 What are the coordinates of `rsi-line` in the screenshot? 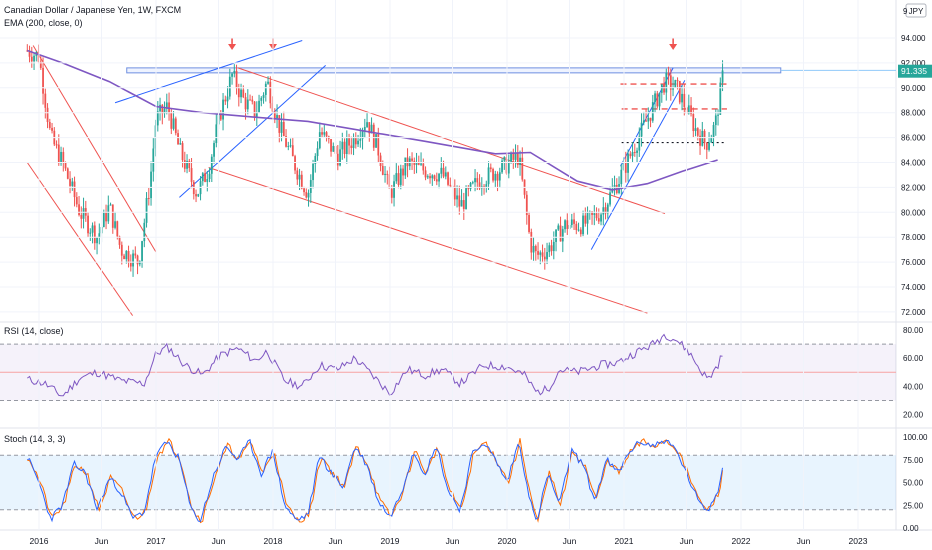 It's located at (375, 365).